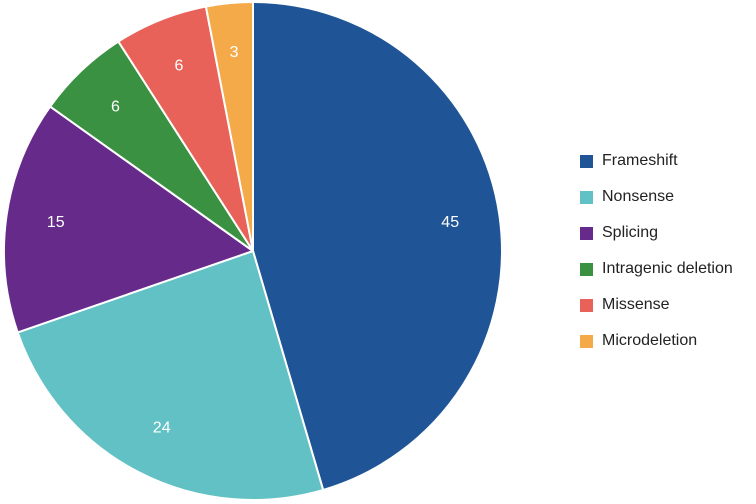 The image size is (756, 504). What do you see at coordinates (234, 52) in the screenshot?
I see `slice-value-label-microdeletion: 3` at bounding box center [234, 52].